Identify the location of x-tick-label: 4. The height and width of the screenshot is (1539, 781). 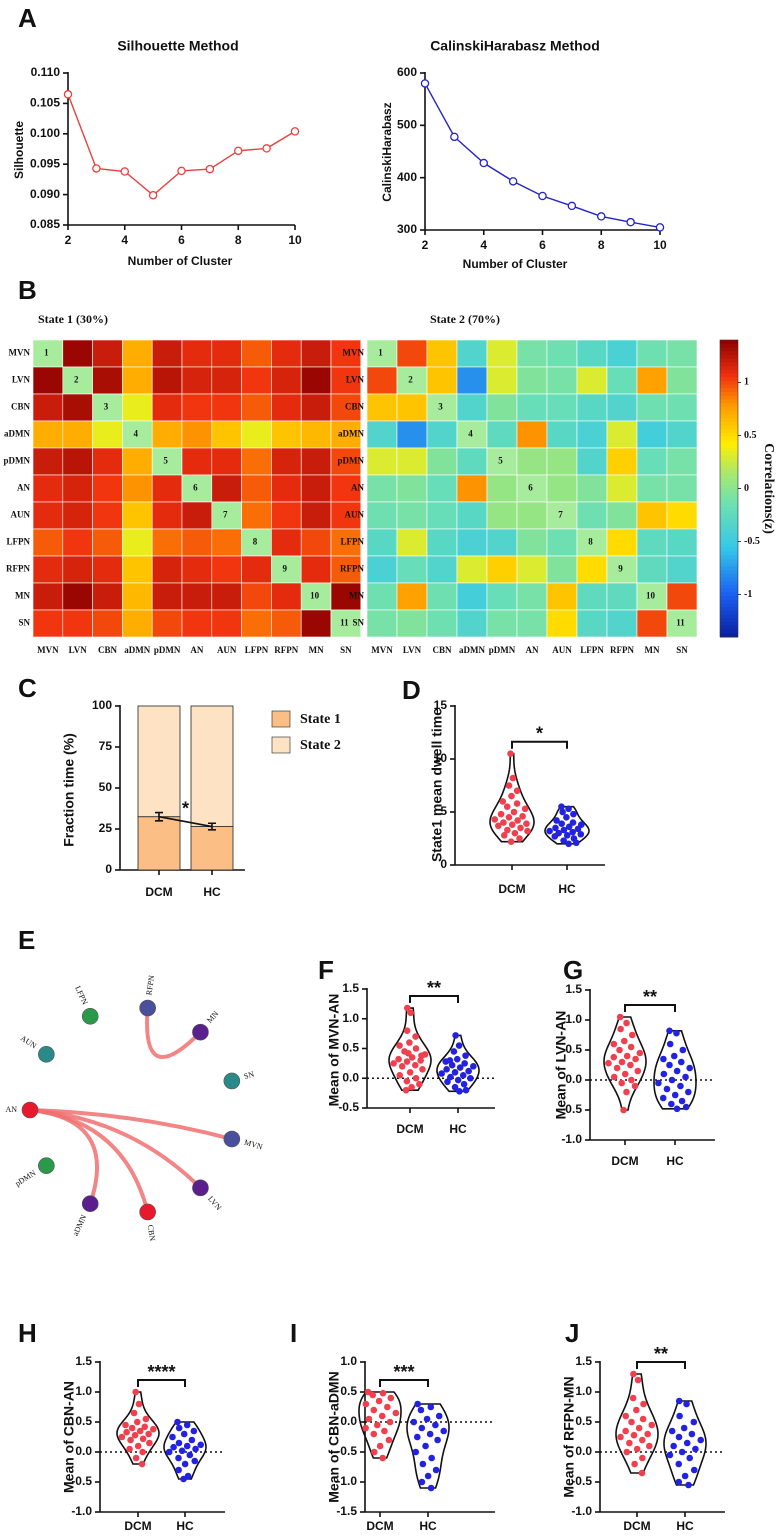
(124, 240).